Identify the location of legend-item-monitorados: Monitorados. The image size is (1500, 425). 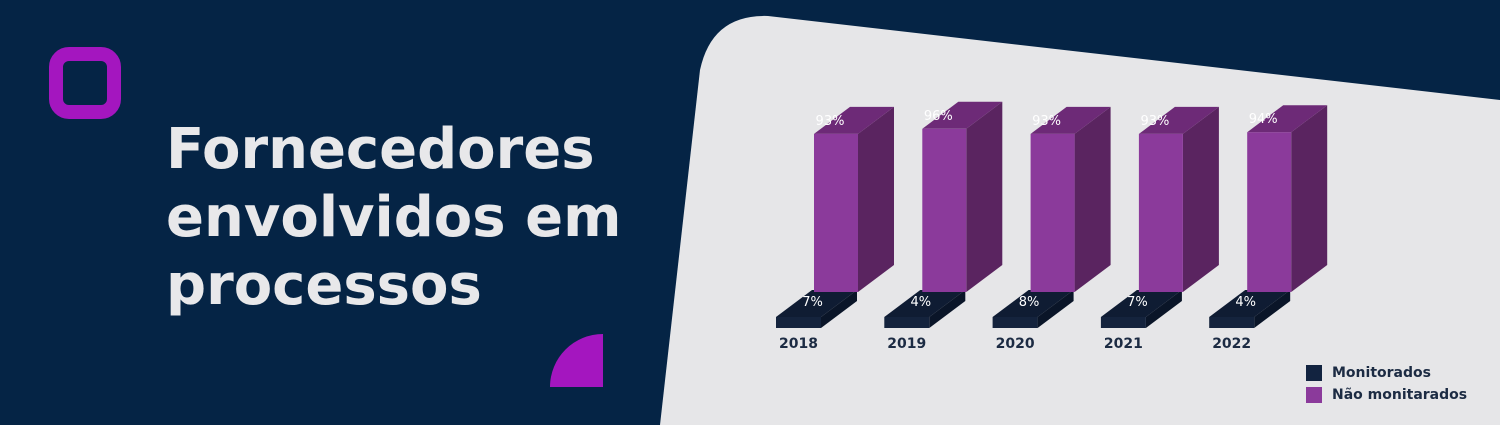
(1386, 373).